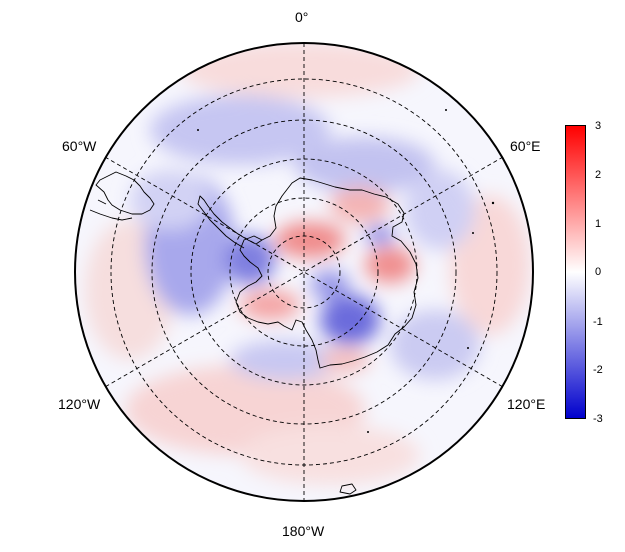 This screenshot has width=625, height=552. I want to click on colorbar-tick-label: 3, so click(598, 126).